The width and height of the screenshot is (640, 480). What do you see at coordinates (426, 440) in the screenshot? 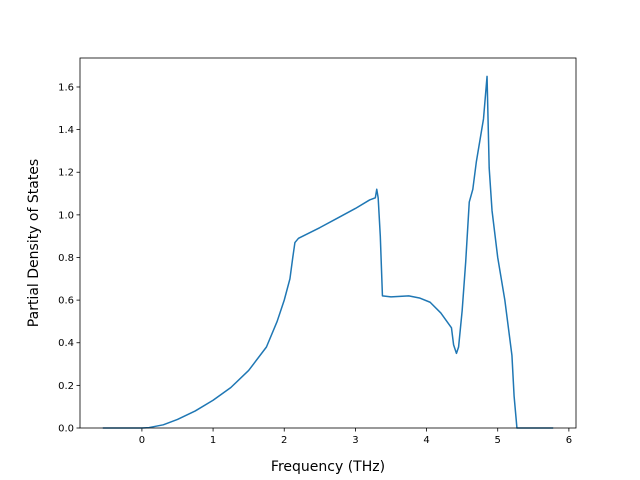
I see `x-tick-label: 4` at bounding box center [426, 440].